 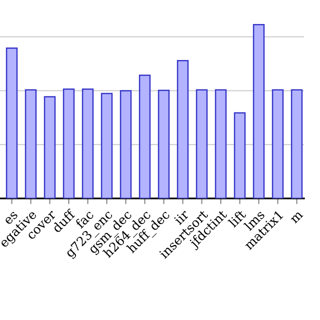 What do you see at coordinates (297, 217) in the screenshot?
I see `x-tick-label: m` at bounding box center [297, 217].